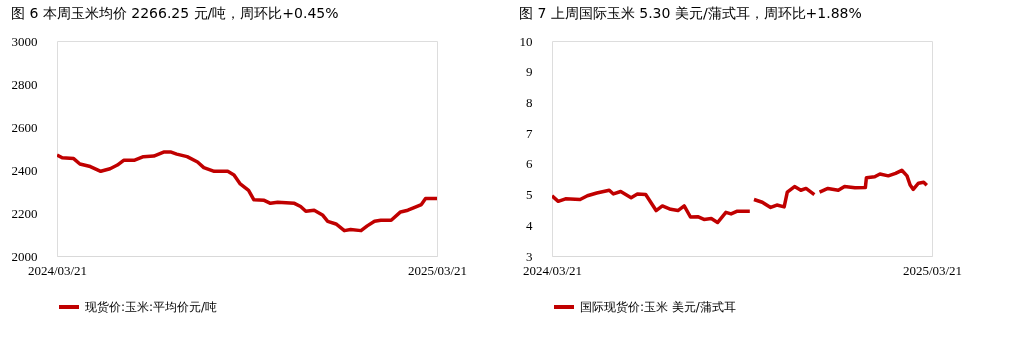 This screenshot has height=363, width=1032. What do you see at coordinates (151, 307) in the screenshot?
I see `legend-label: 现货价:玉米:平均价元/吨` at bounding box center [151, 307].